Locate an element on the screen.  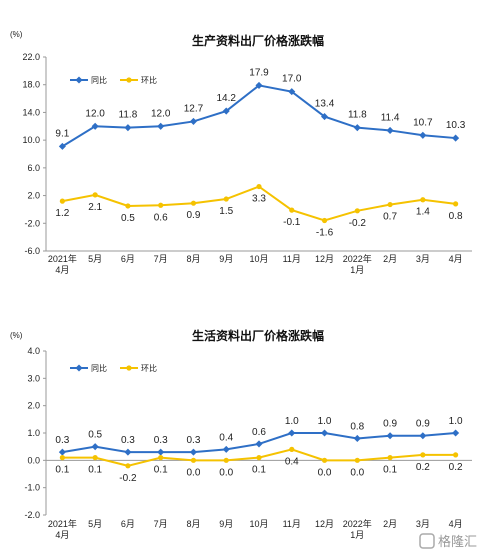
data-label: 3.3 is located at coordinates (259, 199).